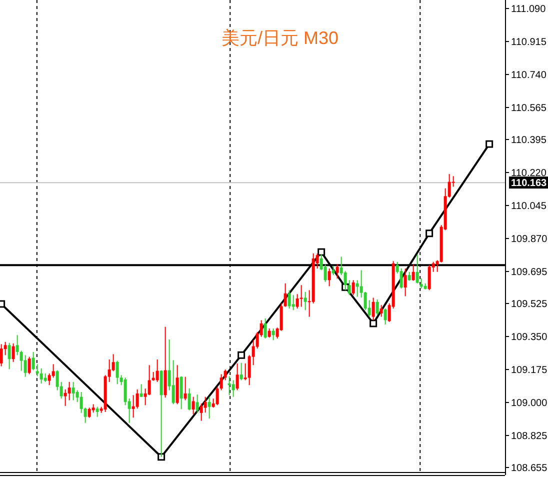 The width and height of the screenshot is (548, 477). Describe the element at coordinates (529, 184) in the screenshot. I see `ref-line-label: 110.163` at that location.